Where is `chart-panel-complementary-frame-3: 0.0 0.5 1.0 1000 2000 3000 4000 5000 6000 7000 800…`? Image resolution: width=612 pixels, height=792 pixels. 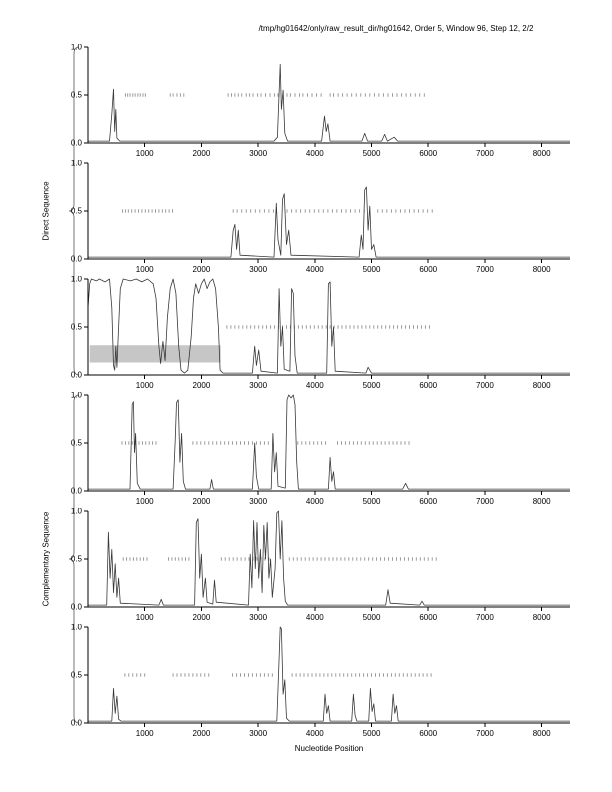
chart-panel-complementary-frame-3: 0.0 0.5 1.0 1000 2000 3000 4000 5000 6000 7000 800… is located at coordinates (320, 681).